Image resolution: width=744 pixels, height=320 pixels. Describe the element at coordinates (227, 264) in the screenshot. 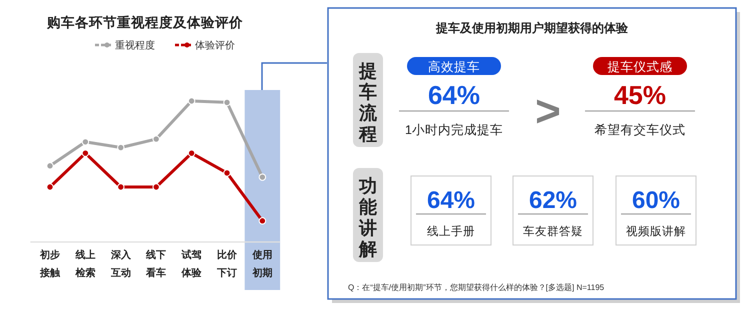

I see `x-tick-label: 比价下订` at that location.